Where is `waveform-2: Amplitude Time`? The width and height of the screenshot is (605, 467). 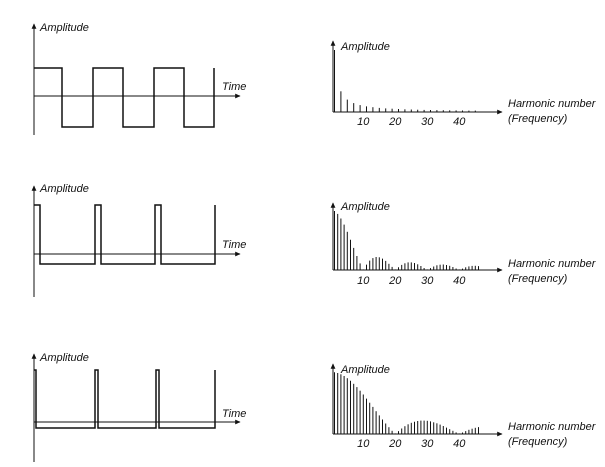 waveform-2: Amplitude Time is located at coordinates (138, 240).